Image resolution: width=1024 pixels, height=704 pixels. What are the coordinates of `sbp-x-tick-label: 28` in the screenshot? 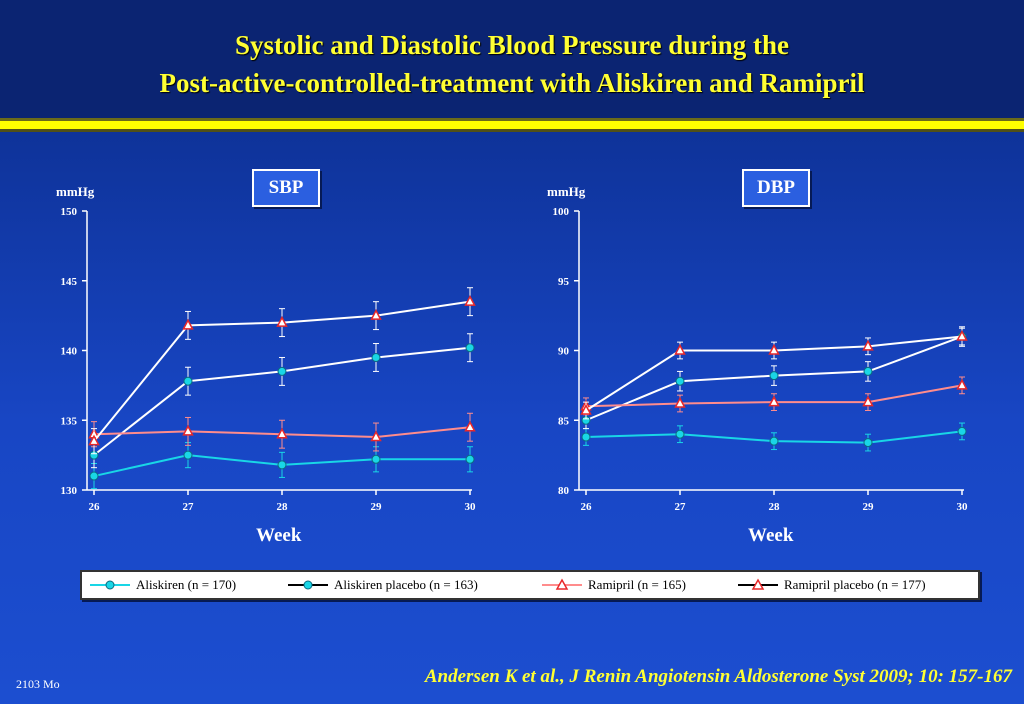 It's located at (283, 507).